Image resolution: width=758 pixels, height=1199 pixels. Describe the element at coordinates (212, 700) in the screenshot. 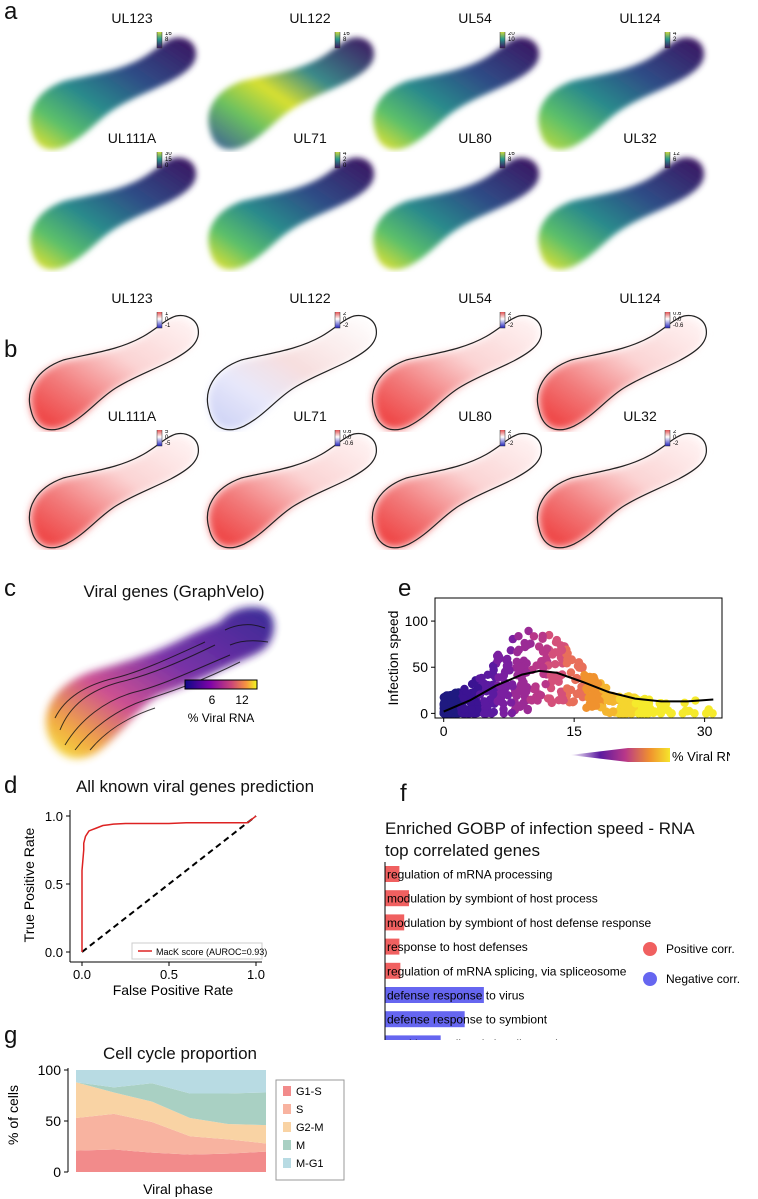

I see `velocity-cbar-tick-6: 6` at that location.